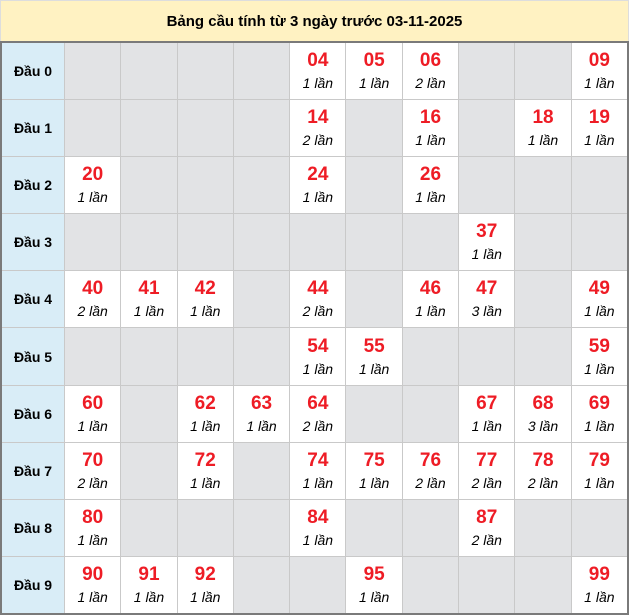 Image resolution: width=629 pixels, height=615 pixels. I want to click on cell-number: 69, so click(599, 403).